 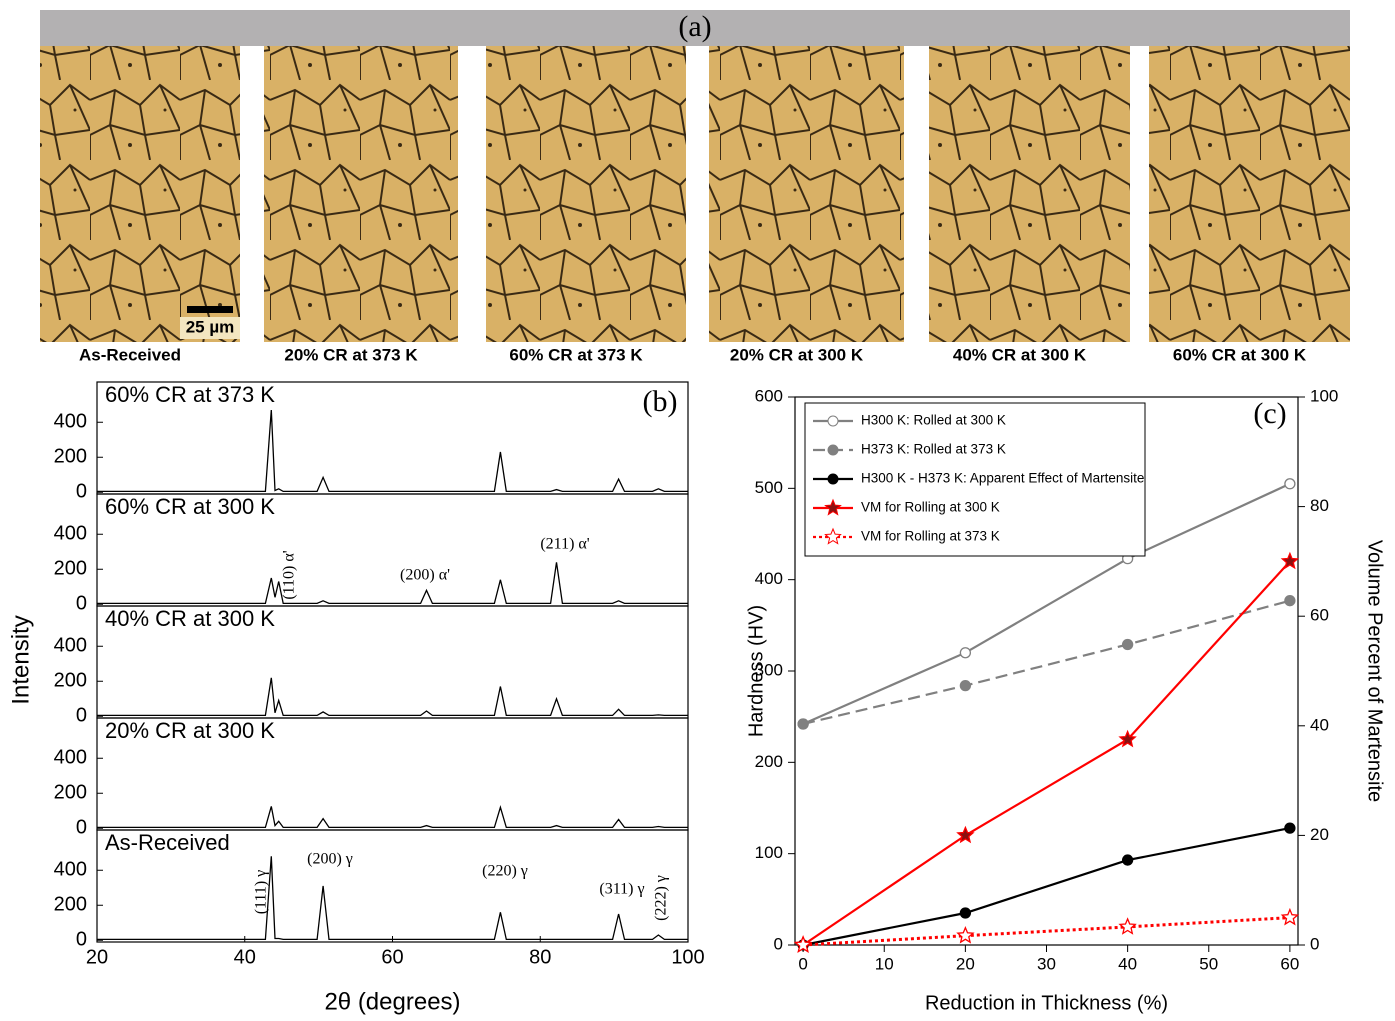 What do you see at coordinates (933, 420) in the screenshot?
I see `legend-label: H300 K: Rolled at 300 K` at bounding box center [933, 420].